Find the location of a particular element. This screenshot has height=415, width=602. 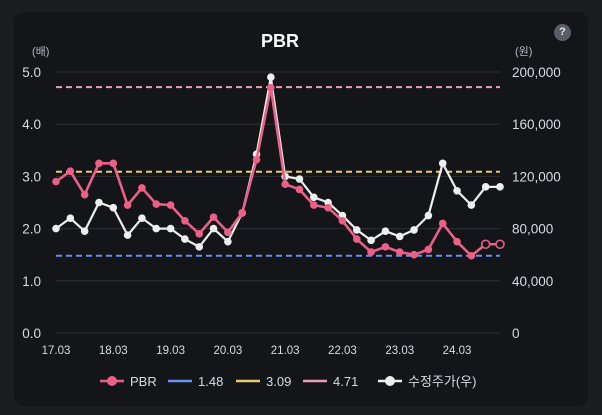

right-tick-label: 200,000 is located at coordinates (536, 72).